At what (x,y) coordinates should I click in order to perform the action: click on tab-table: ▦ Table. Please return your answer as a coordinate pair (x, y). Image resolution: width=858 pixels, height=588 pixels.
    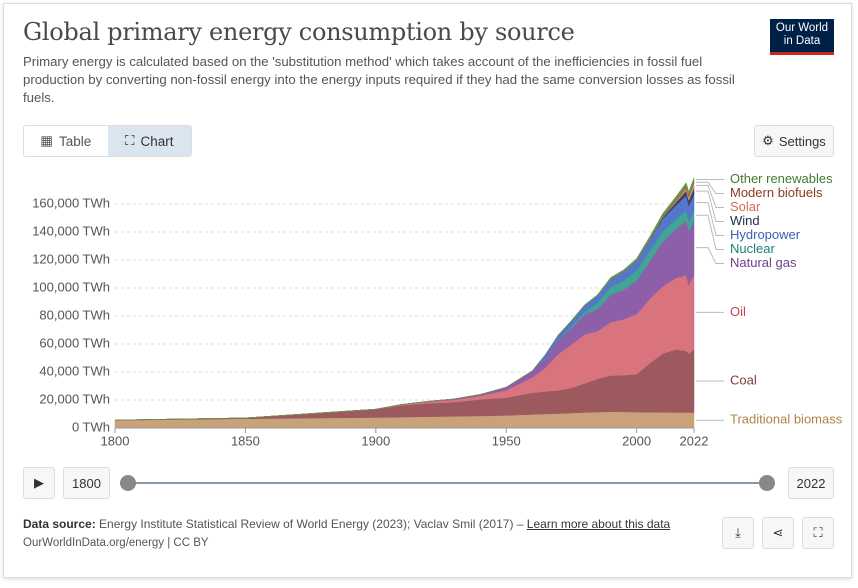
    Looking at the image, I should click on (66, 141).